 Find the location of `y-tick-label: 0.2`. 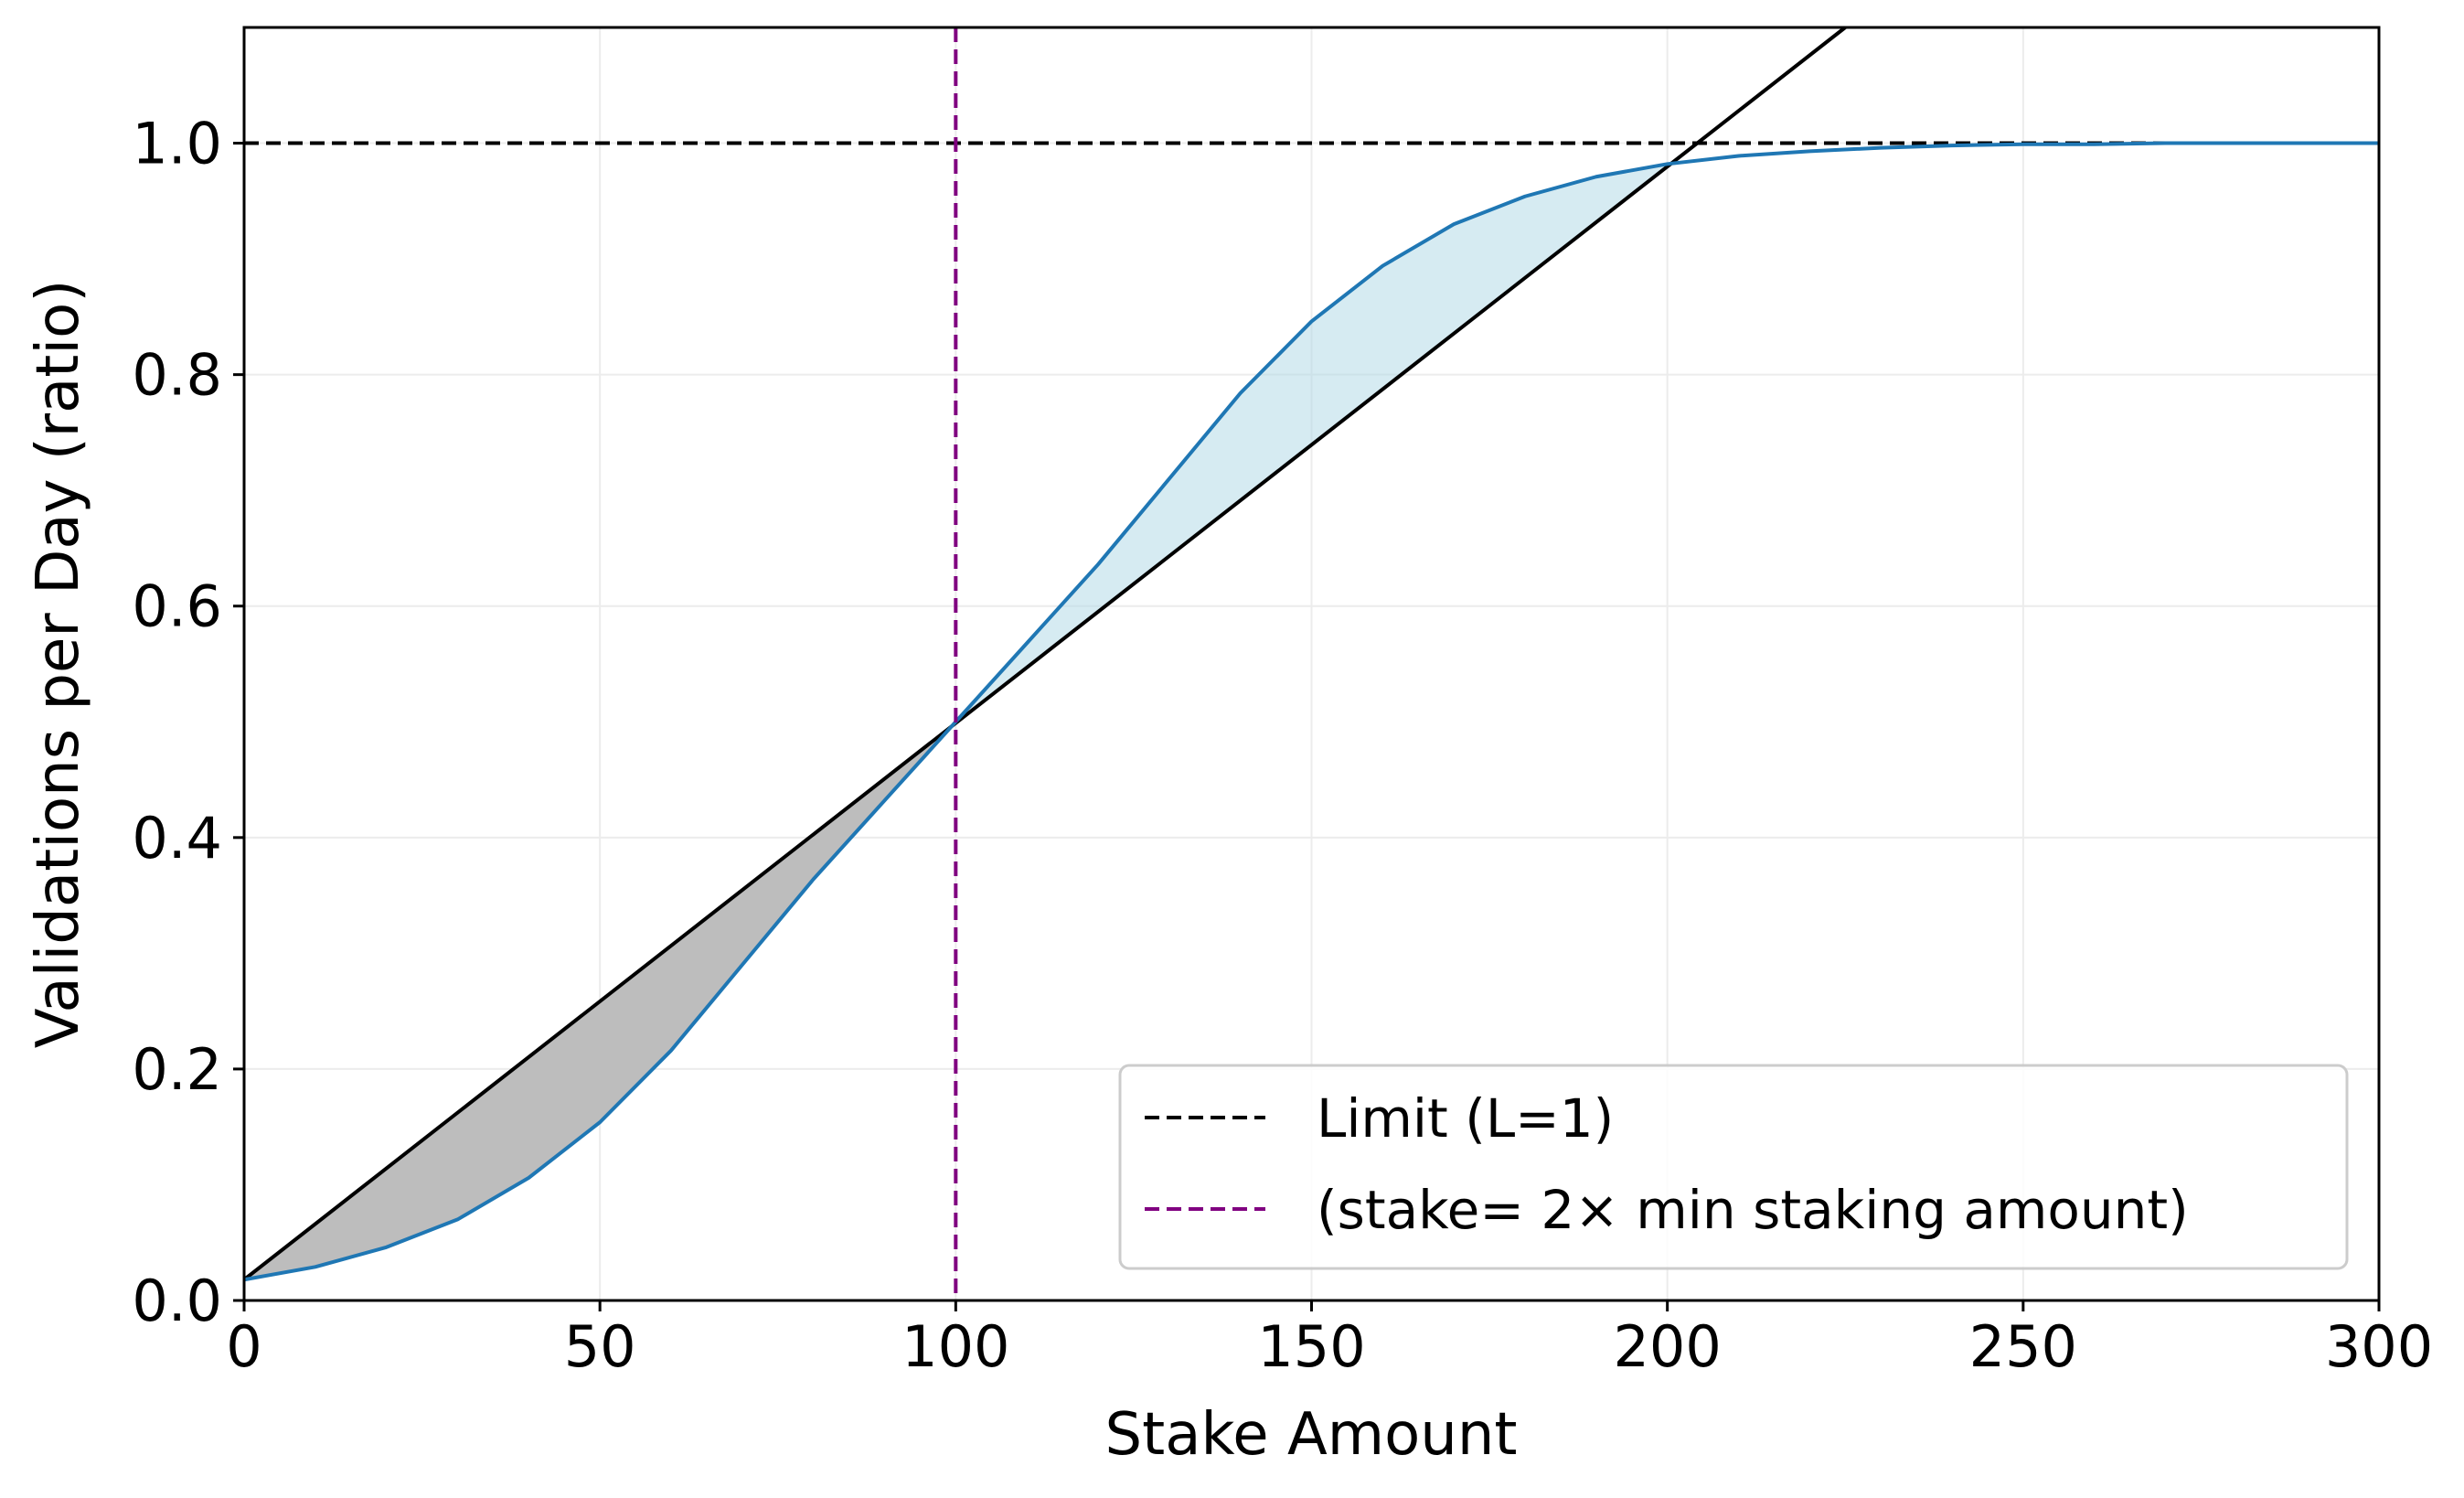

y-tick-label: 0.2 is located at coordinates (177, 1069).